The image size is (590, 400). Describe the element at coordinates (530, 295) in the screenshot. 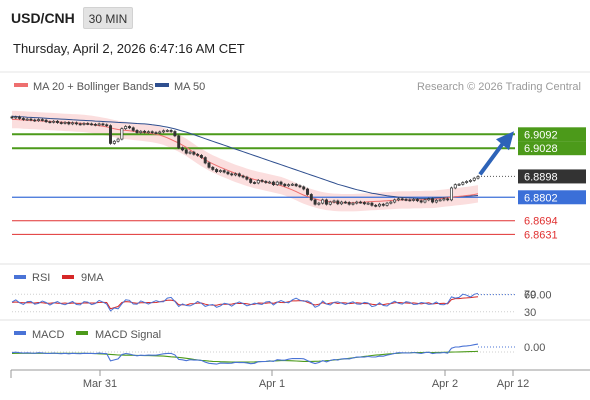

I see `rsi-guide-label-0: 70` at that location.